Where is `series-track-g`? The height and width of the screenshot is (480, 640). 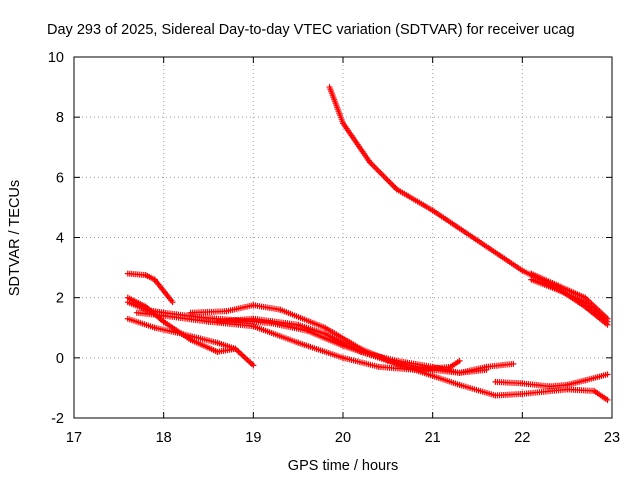 series-track-g is located at coordinates (352, 345).